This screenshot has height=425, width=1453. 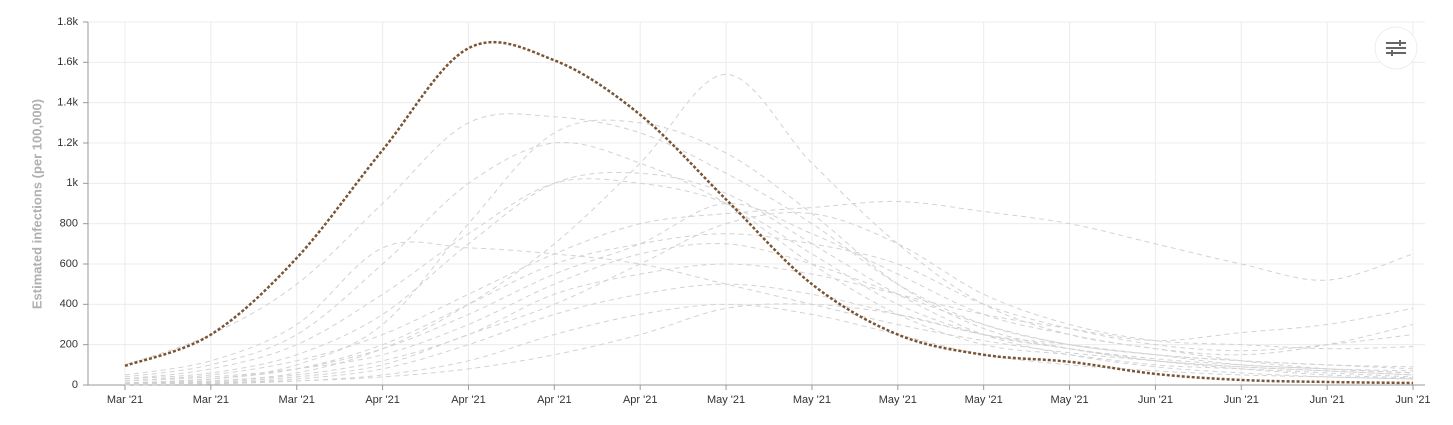 What do you see at coordinates (67, 62) in the screenshot?
I see `y-tick-label: 1.6k` at bounding box center [67, 62].